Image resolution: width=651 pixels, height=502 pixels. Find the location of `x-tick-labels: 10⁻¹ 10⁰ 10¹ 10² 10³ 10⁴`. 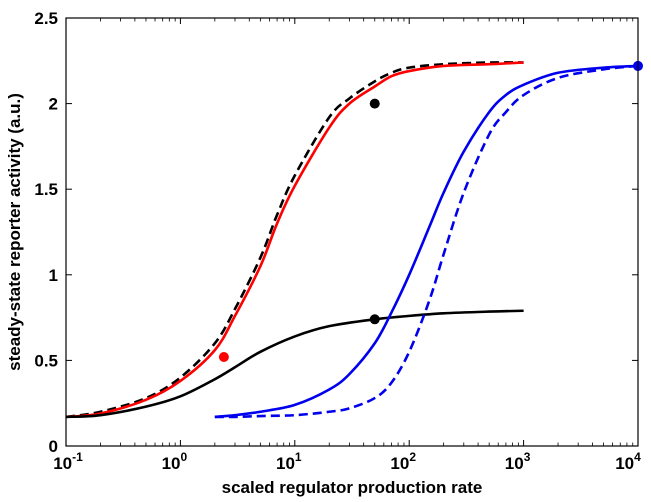

x-tick-labels: 10⁻¹ 10⁰ 10¹ 10² 10³ 10⁴ is located at coordinates (347, 461).